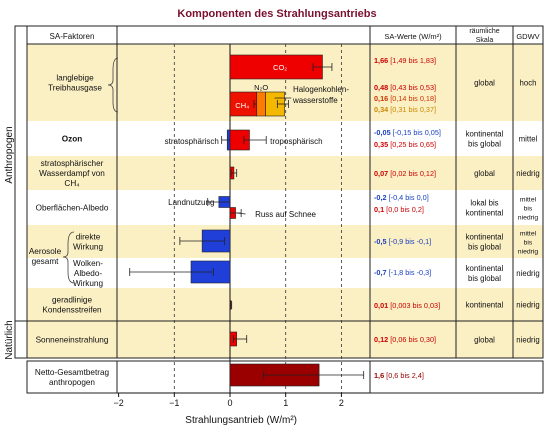  What do you see at coordinates (192, 141) in the screenshot?
I see `annotation-stratospheric: stratosphärisch` at bounding box center [192, 141].